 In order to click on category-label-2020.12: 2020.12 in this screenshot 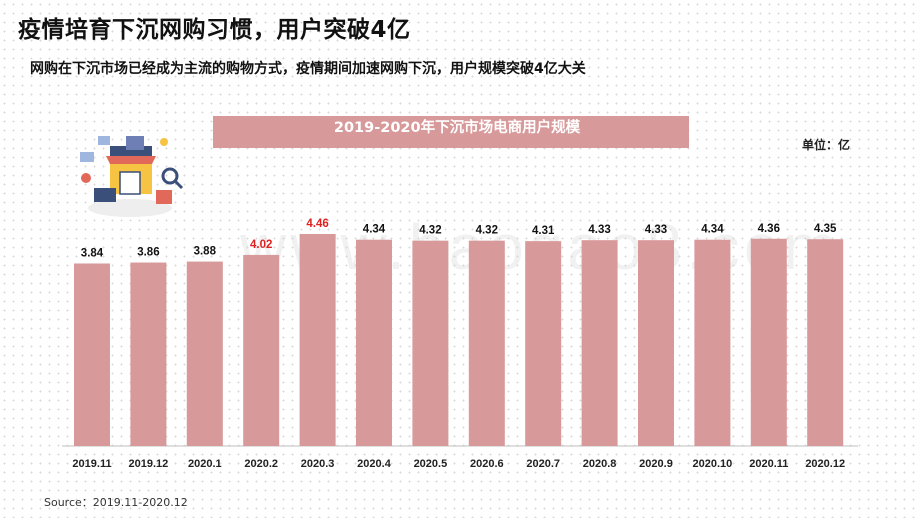, I will do `click(825, 464)`.